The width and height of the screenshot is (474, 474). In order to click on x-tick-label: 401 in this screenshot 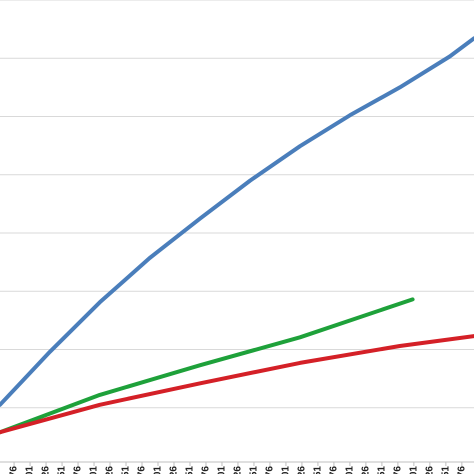, I will do `click(222, 470)`.